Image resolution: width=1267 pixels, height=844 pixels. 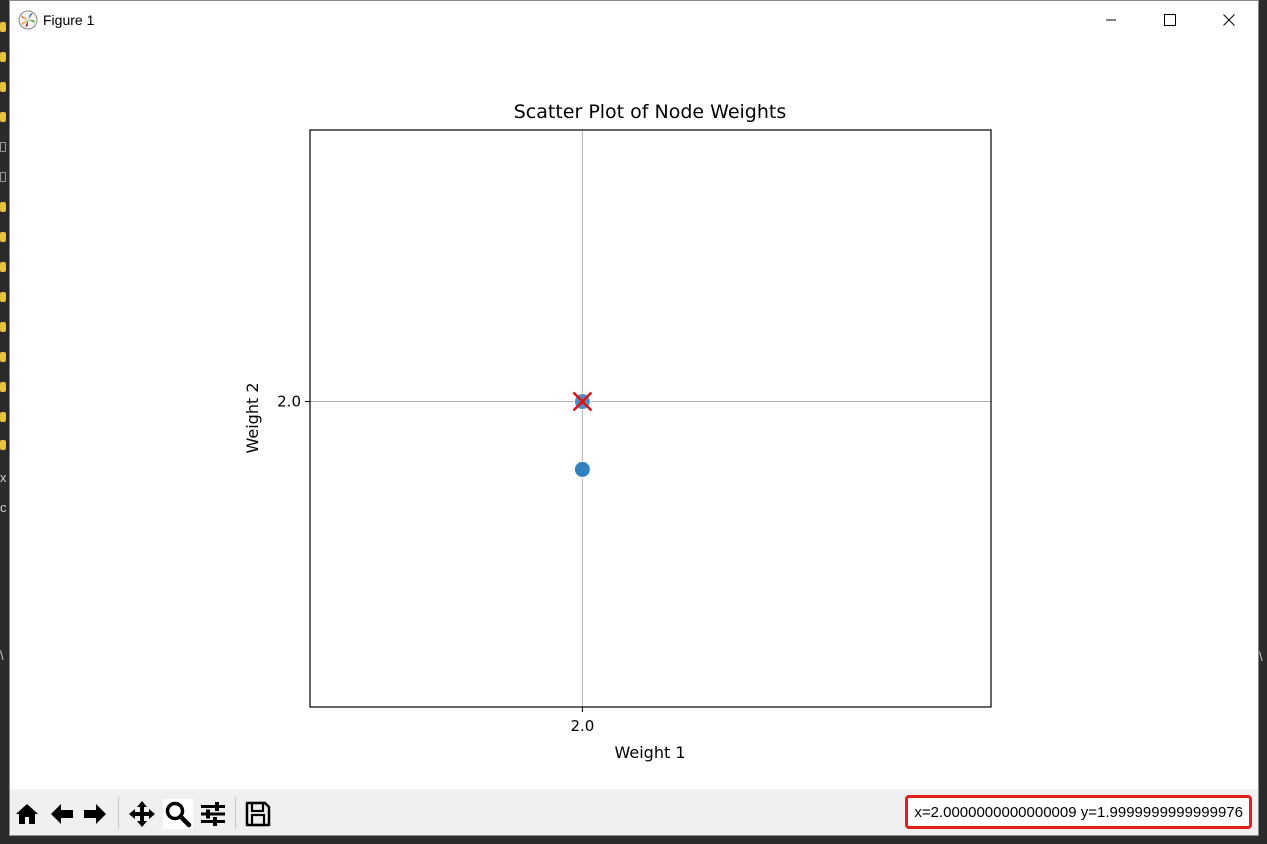 I want to click on configure-subplots-icon, so click(x=213, y=814).